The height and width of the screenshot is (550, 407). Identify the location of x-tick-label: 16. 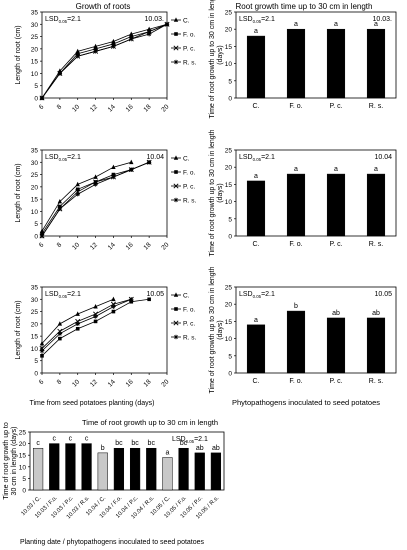
(130, 246).